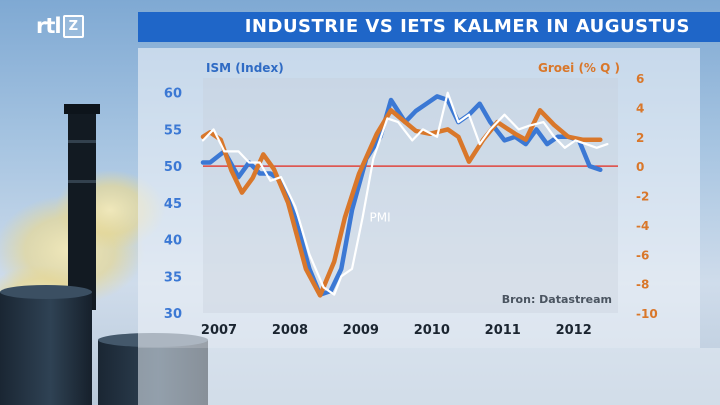  Describe the element at coordinates (73, 26) in the screenshot. I see `logo-z-box: Z` at that location.